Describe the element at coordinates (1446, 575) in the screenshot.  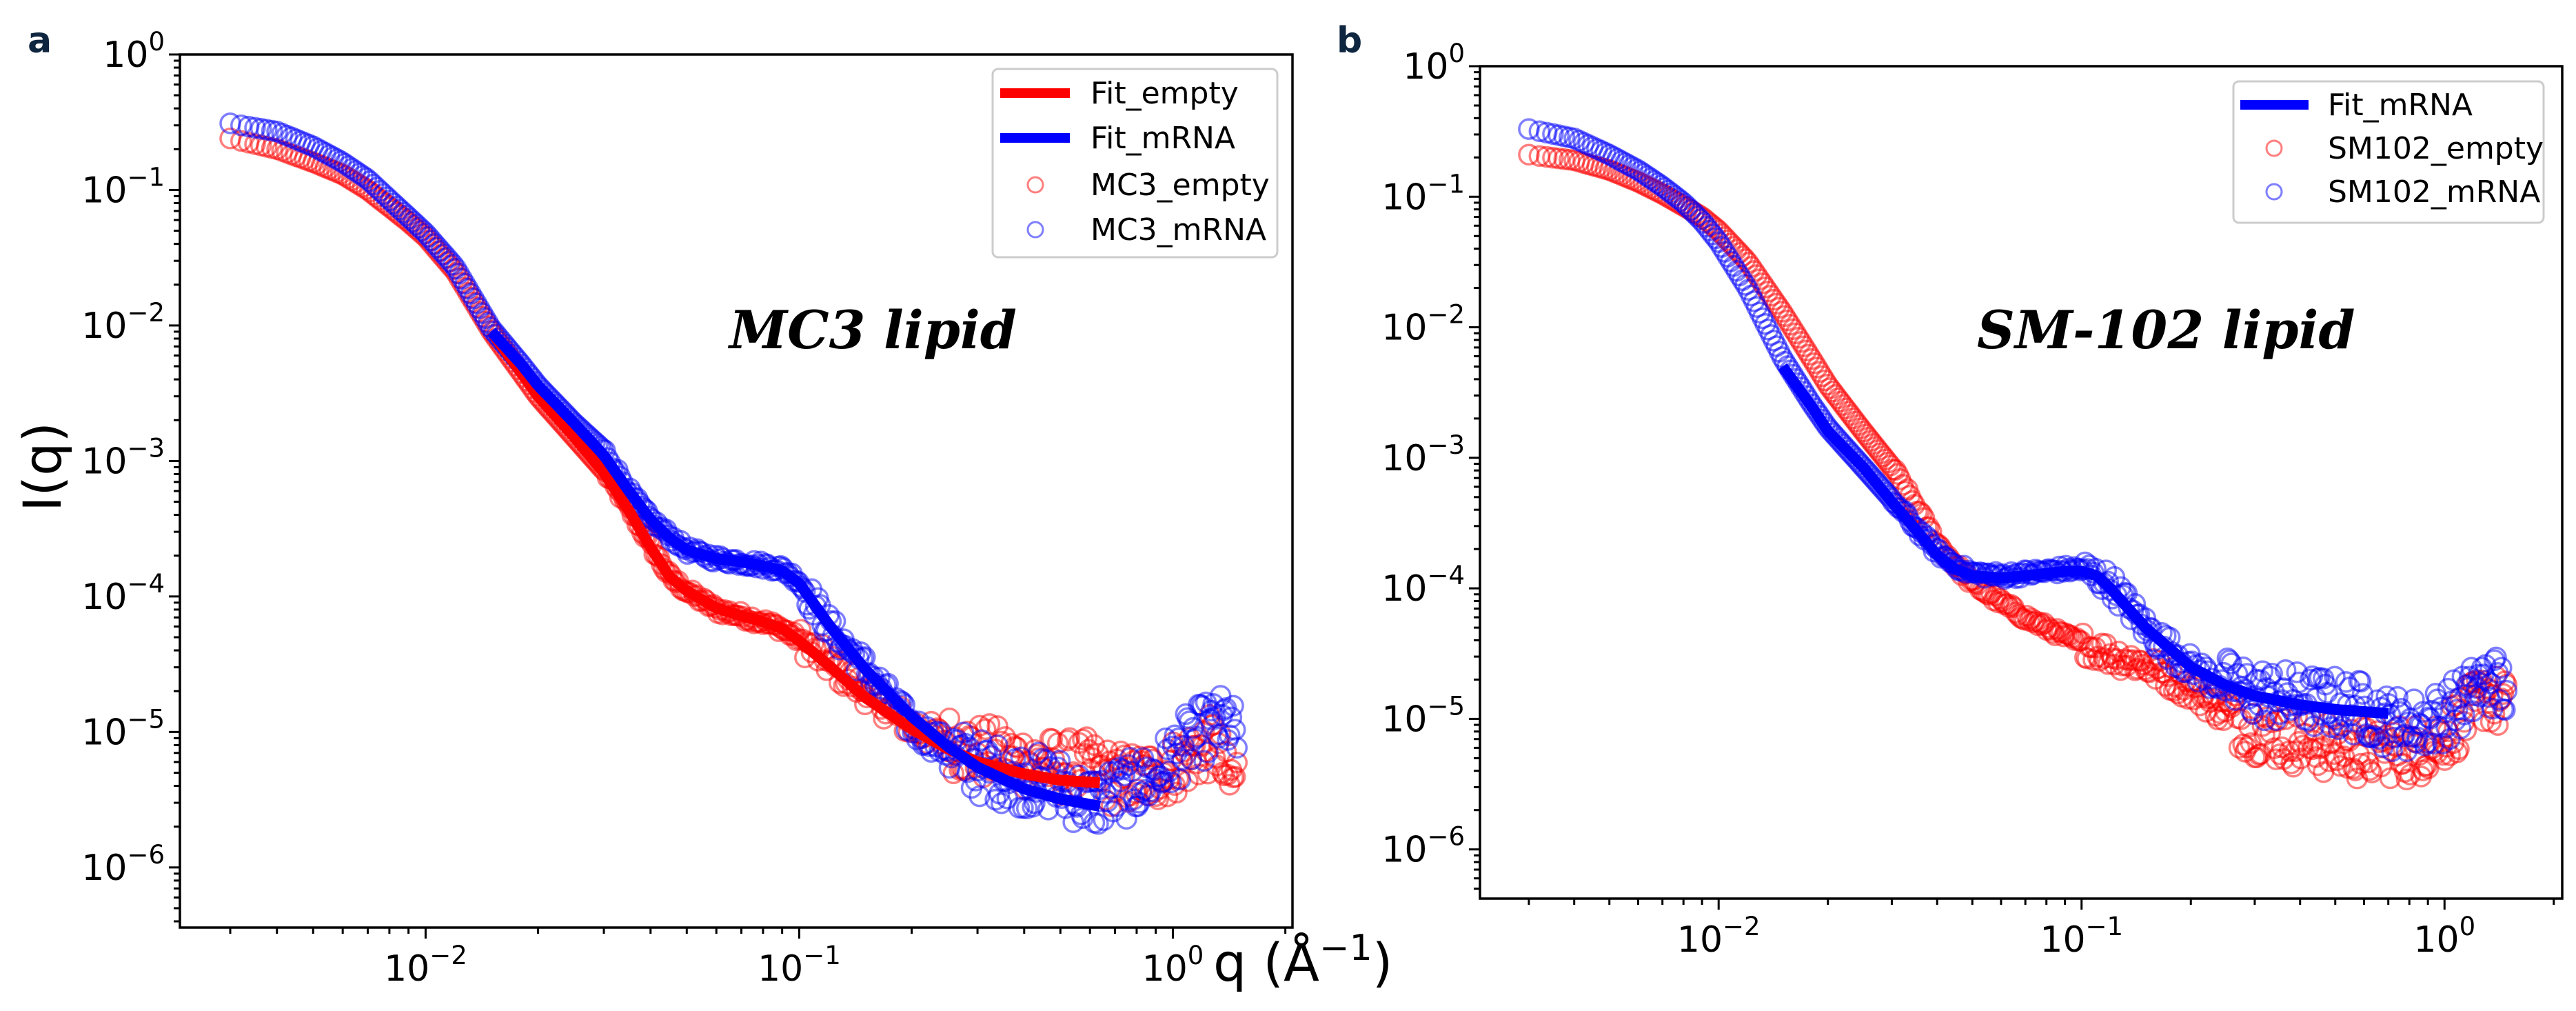
I see `tick-exponent: −4` at that location.